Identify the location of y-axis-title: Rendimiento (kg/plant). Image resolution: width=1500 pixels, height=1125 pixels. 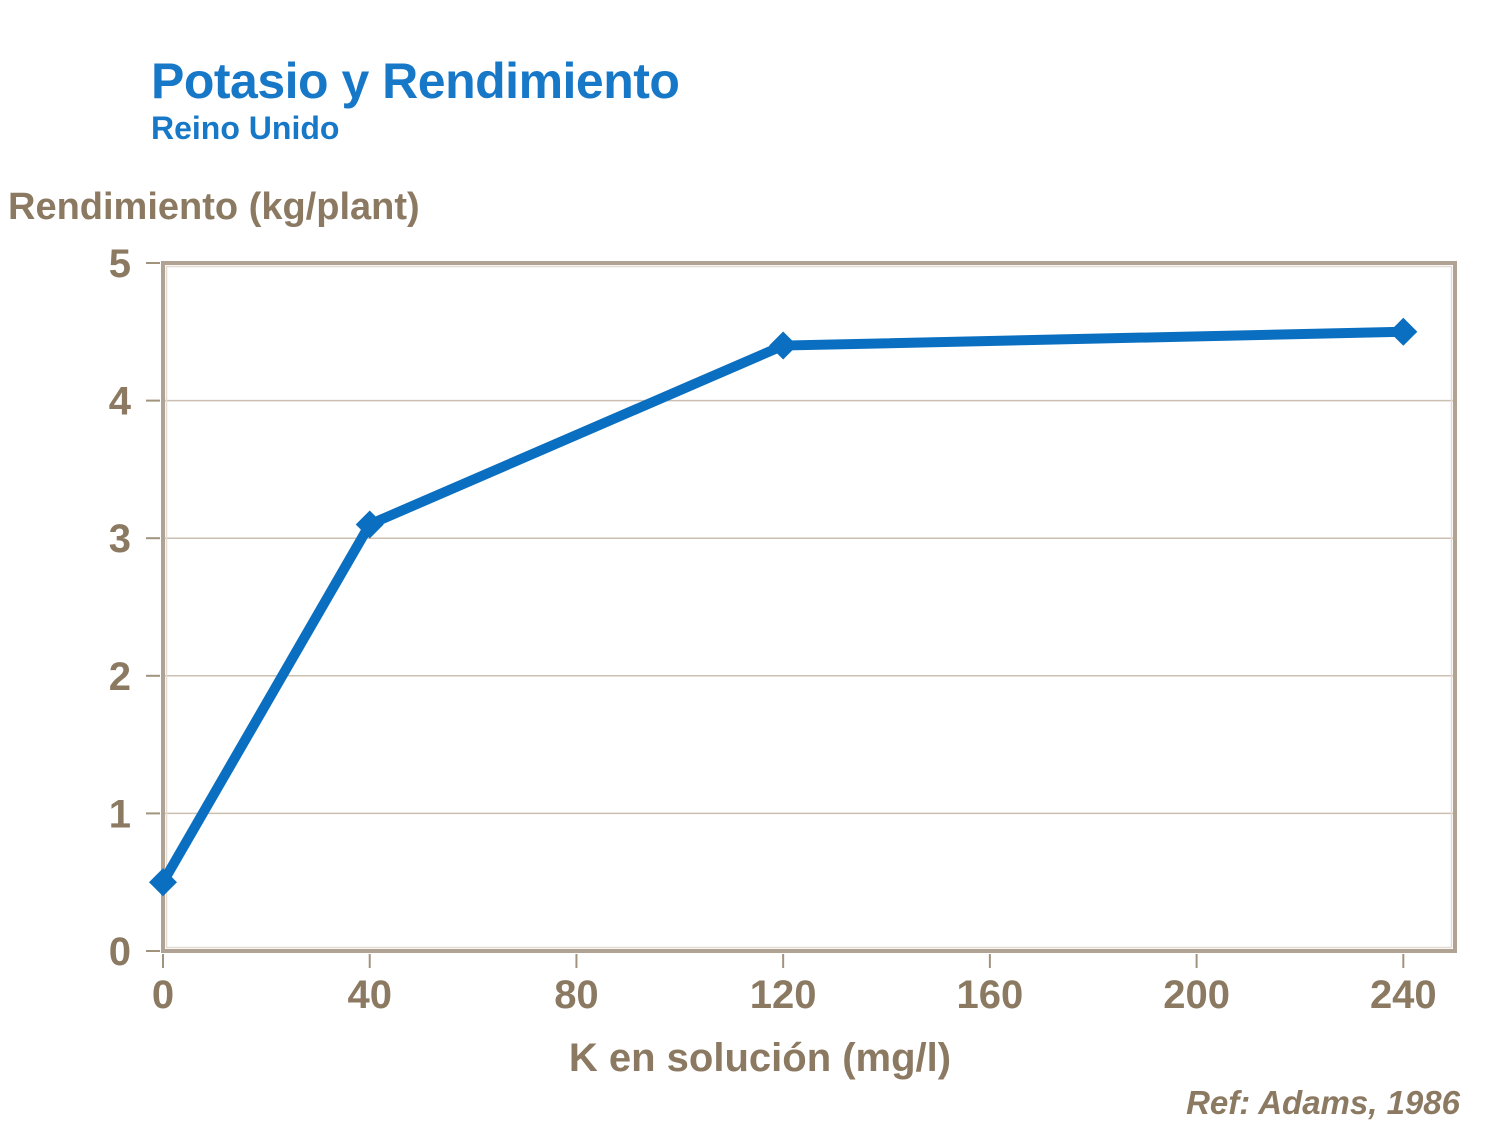
(214, 207).